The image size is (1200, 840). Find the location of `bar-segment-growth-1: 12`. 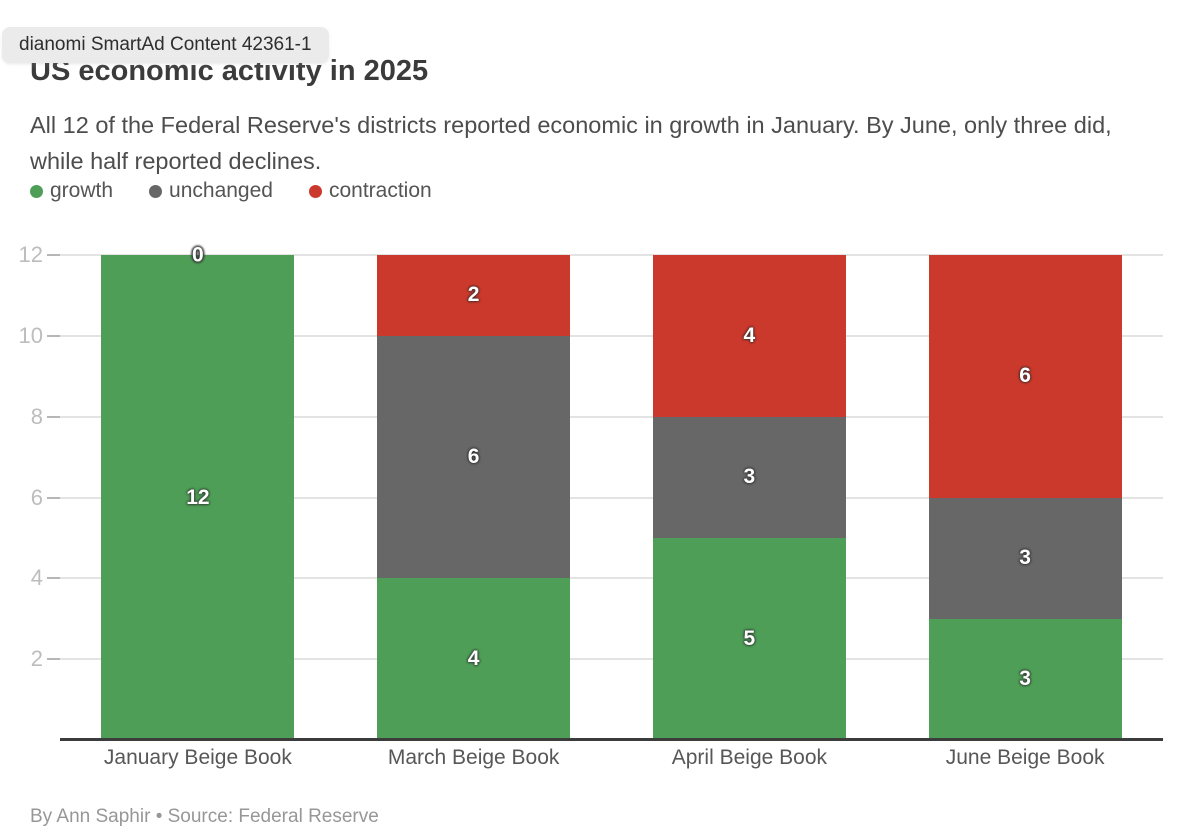

bar-segment-growth-1: 12 is located at coordinates (198, 497).